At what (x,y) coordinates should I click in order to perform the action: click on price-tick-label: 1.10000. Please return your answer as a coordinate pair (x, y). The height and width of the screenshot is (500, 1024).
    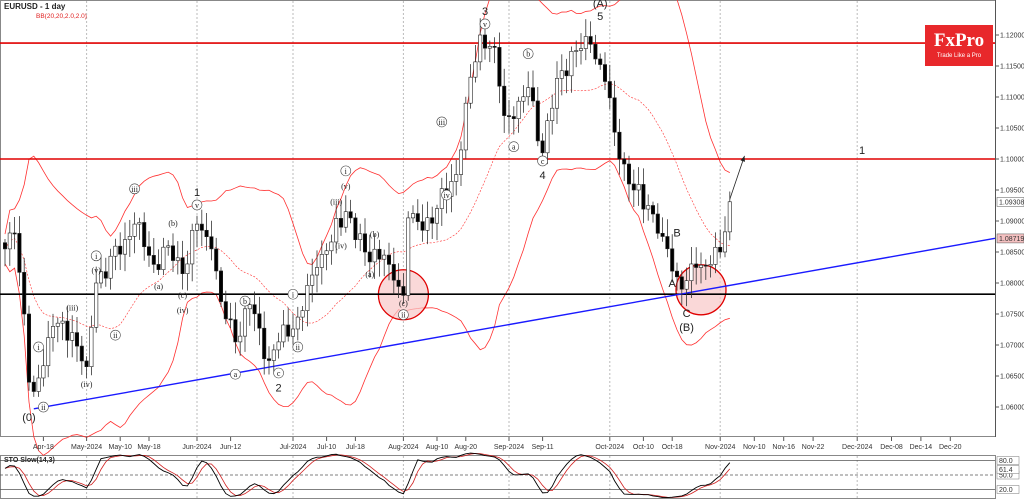
    Looking at the image, I should click on (1012, 160).